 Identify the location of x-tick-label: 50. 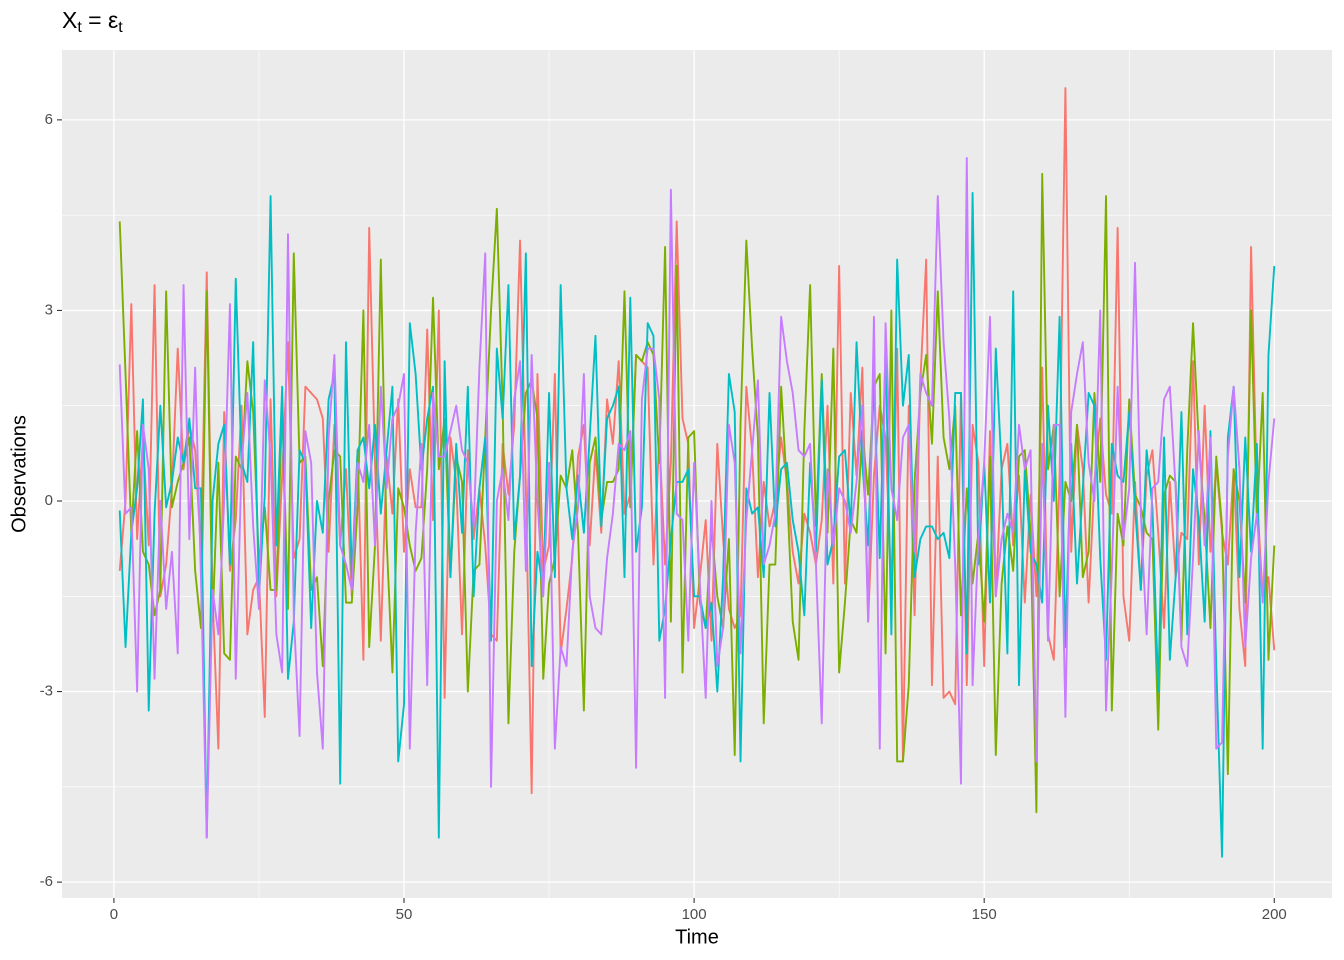
(404, 914).